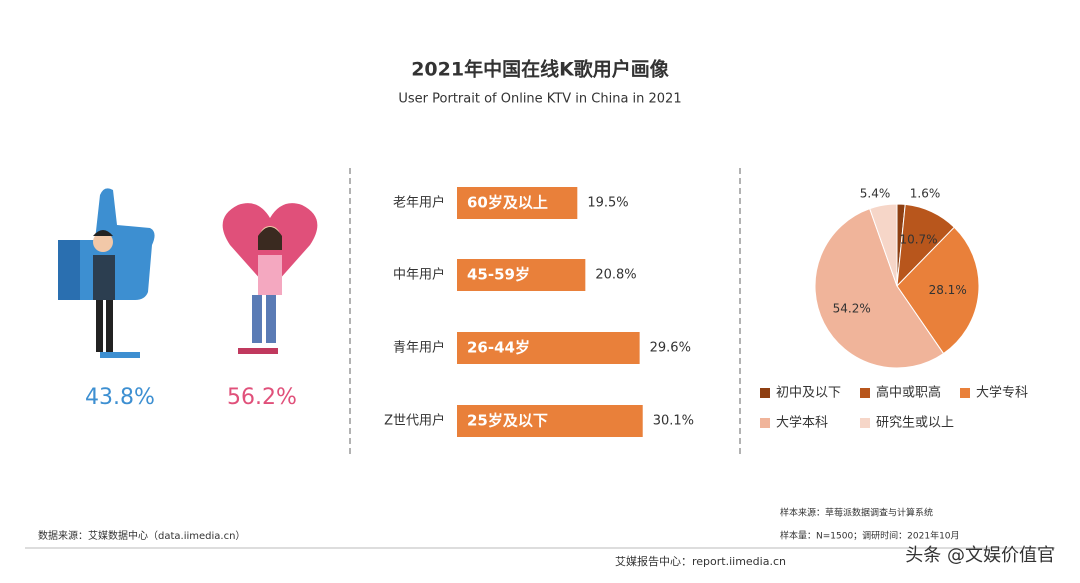  I want to click on category-label: 老年用户, so click(419, 203).